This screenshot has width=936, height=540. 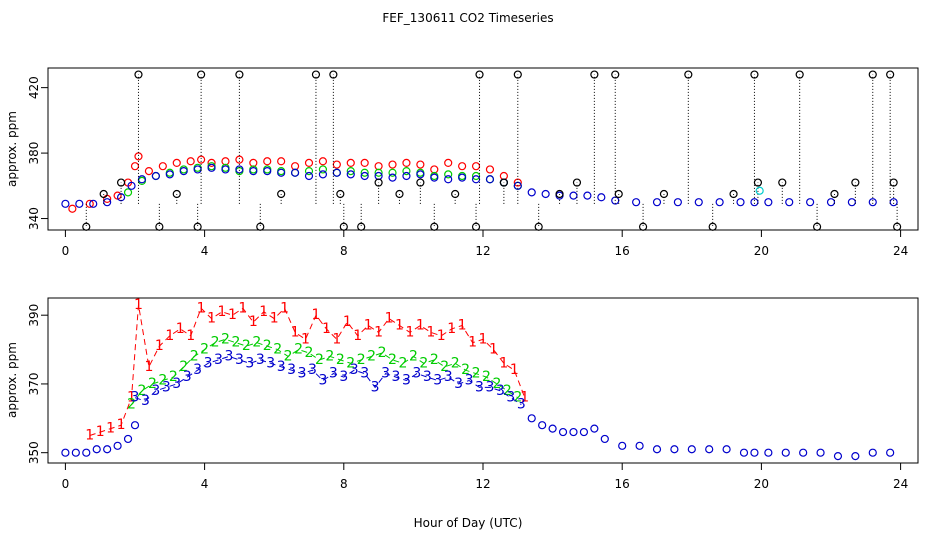 I want to click on bottom-series-1-point-9: 2, so click(x=225, y=339).